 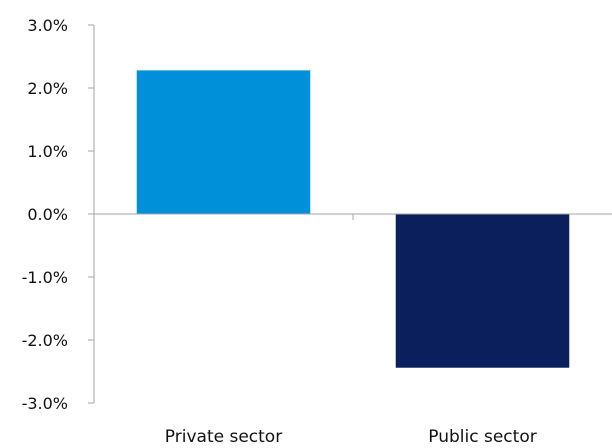 I want to click on y-axis: 3.0% 2.0% 1.0% 0.0% -1.0% -2.0% -3.0%, so click(x=58, y=214).